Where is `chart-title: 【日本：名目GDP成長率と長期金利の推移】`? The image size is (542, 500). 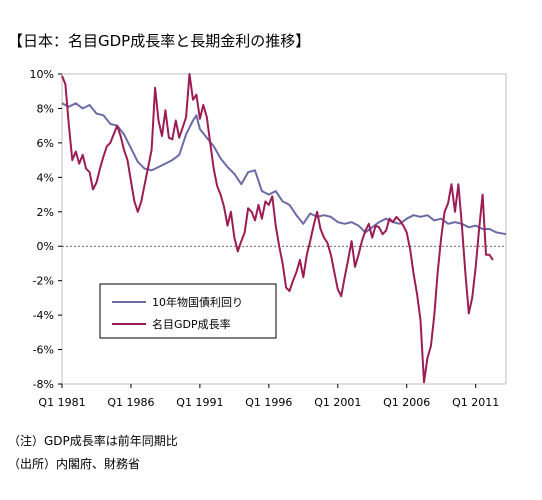 chart-title: 【日本：名目GDP成長率と長期金利の推移】 is located at coordinates (159, 41).